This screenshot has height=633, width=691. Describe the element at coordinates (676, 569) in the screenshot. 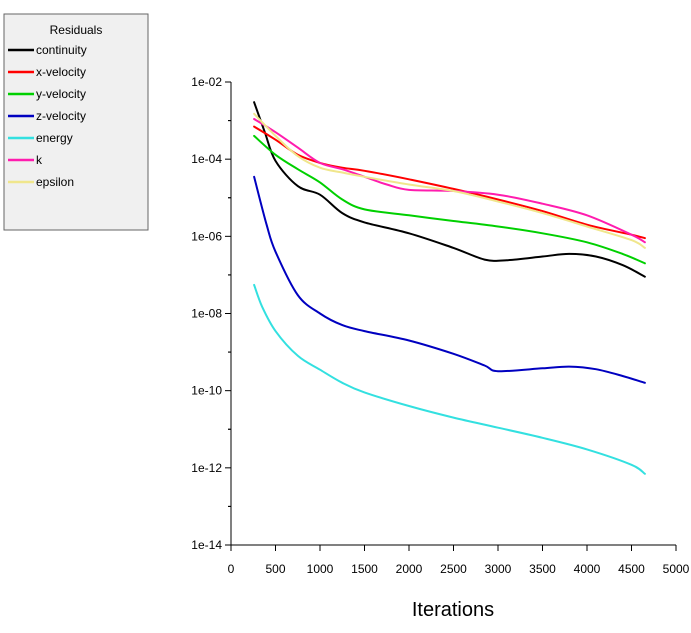

I see `x-tick-label: 5000` at that location.